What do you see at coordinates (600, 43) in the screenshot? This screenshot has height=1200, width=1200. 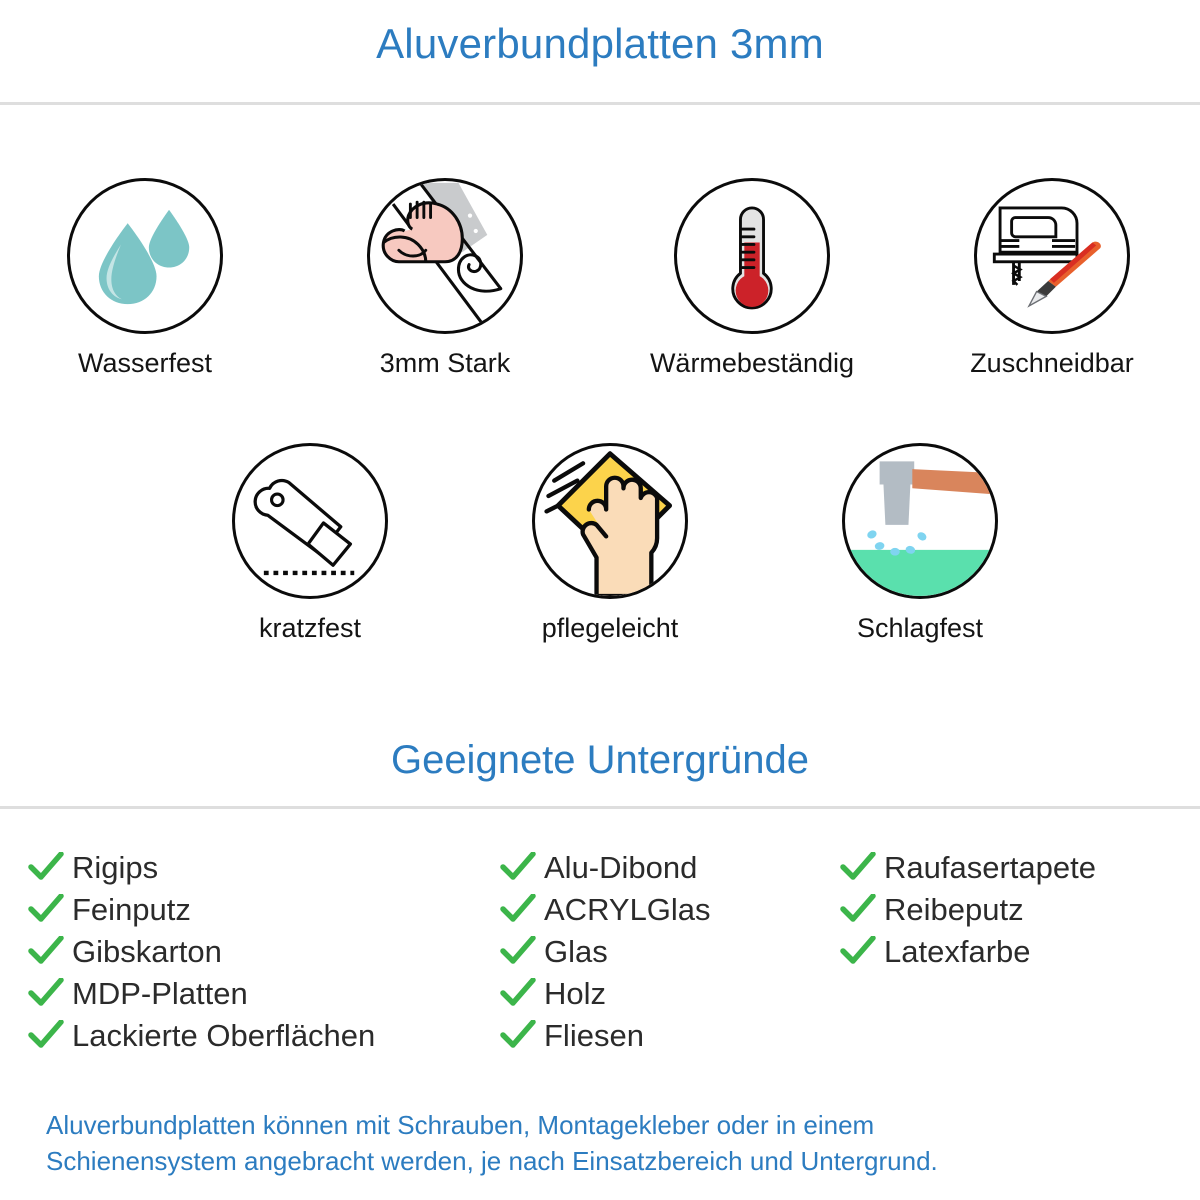 I see `page-title: Aluverbundplatten 3mm` at bounding box center [600, 43].